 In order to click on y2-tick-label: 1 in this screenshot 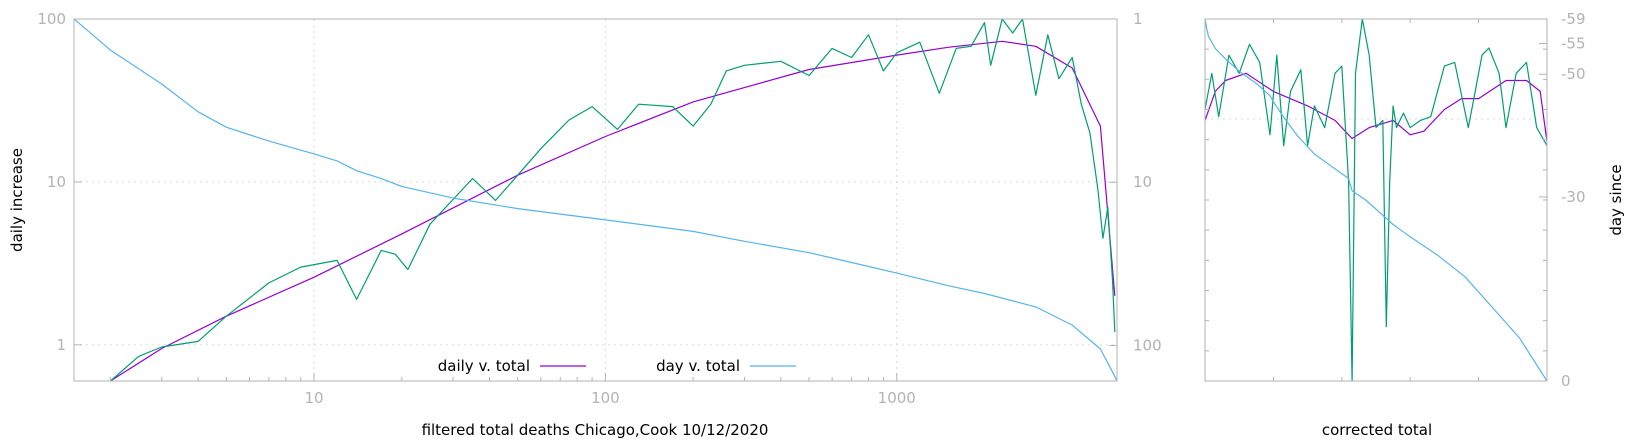, I will do `click(1138, 19)`.